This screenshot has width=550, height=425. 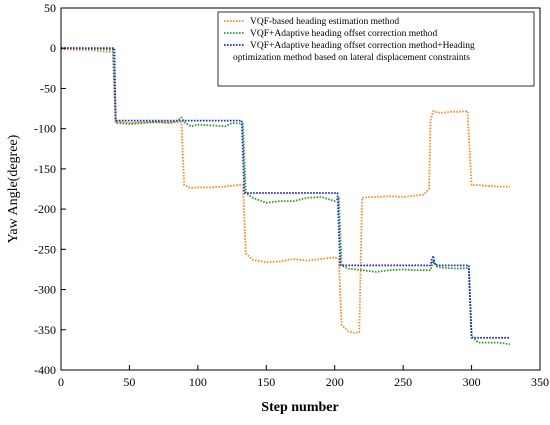 What do you see at coordinates (198, 382) in the screenshot?
I see `x-tick-label: 100` at bounding box center [198, 382].